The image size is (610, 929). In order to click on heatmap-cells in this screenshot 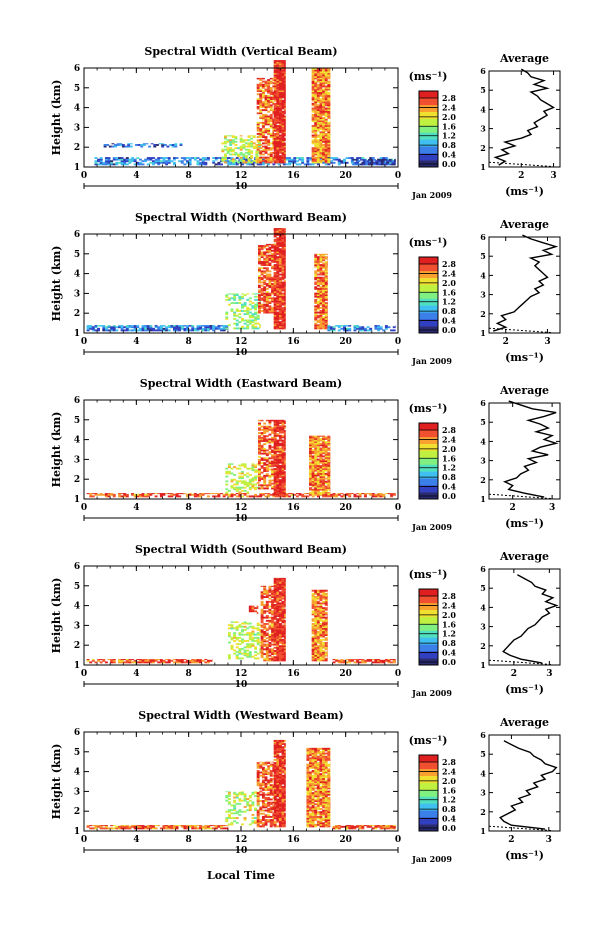, I will do `click(241, 458)`.